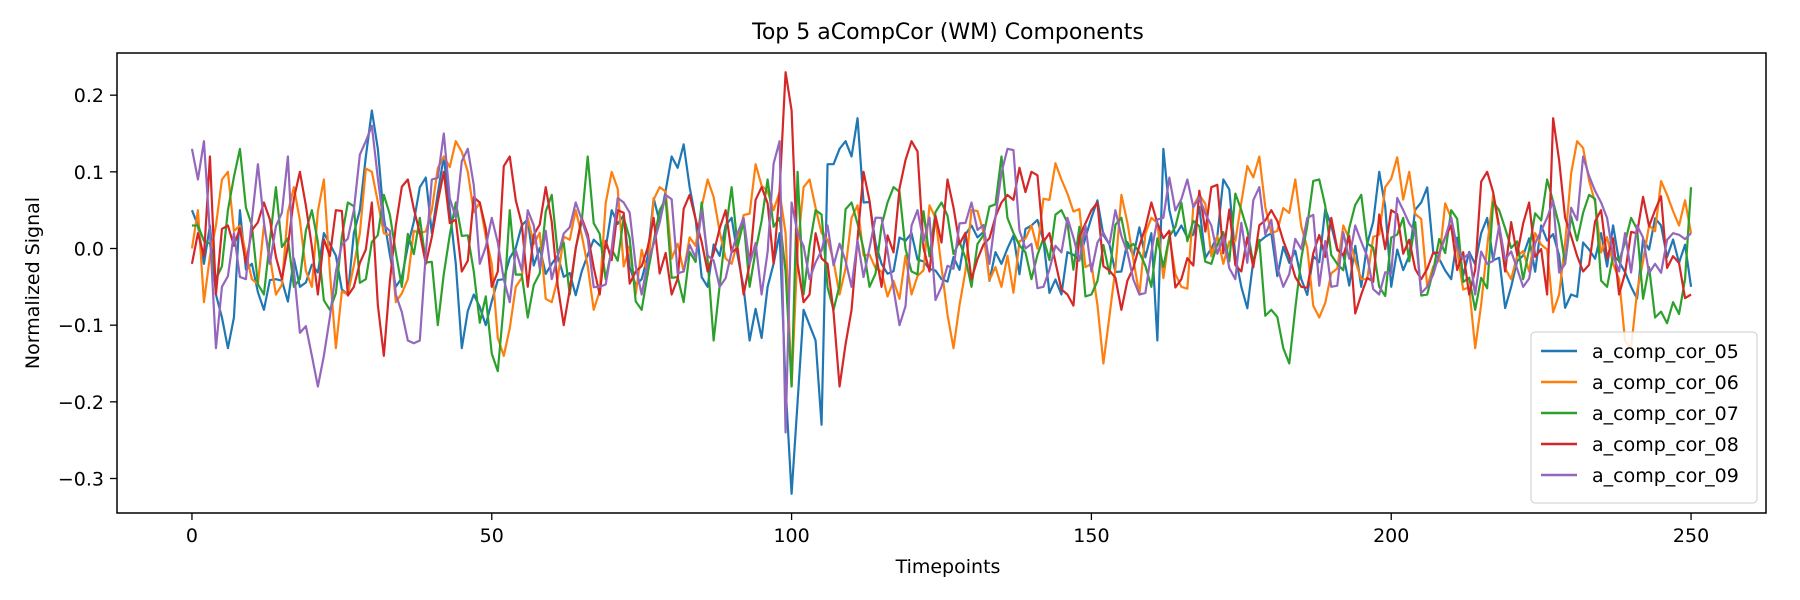  I want to click on legend-label: a_comp_cor_06, so click(1665, 383).